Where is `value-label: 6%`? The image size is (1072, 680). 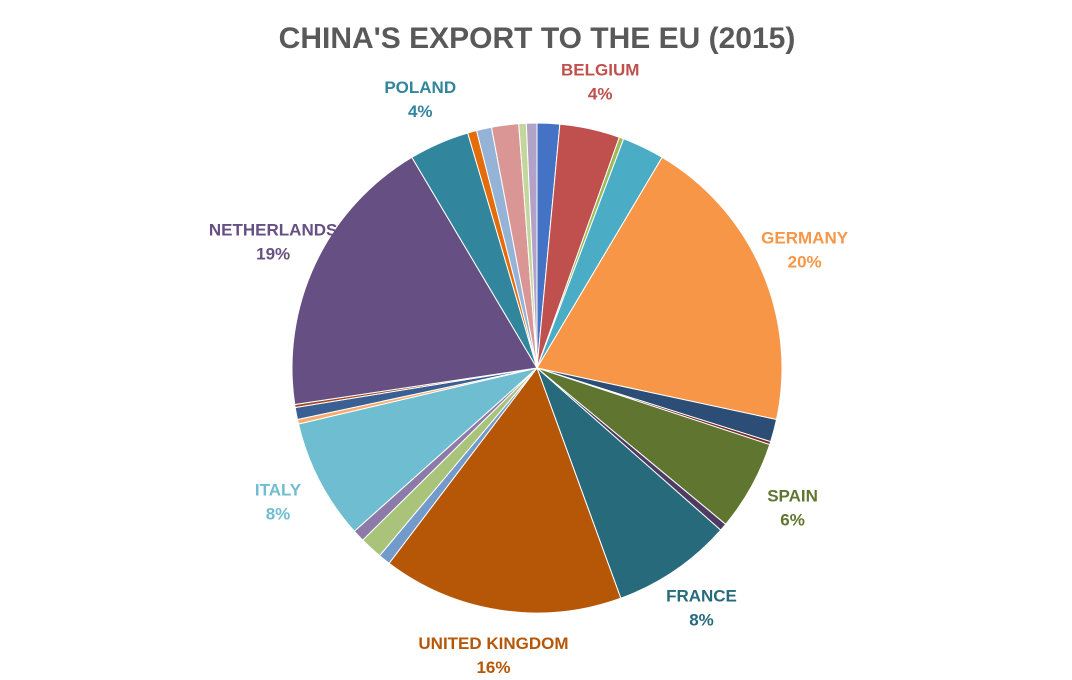
value-label: 6% is located at coordinates (792, 520).